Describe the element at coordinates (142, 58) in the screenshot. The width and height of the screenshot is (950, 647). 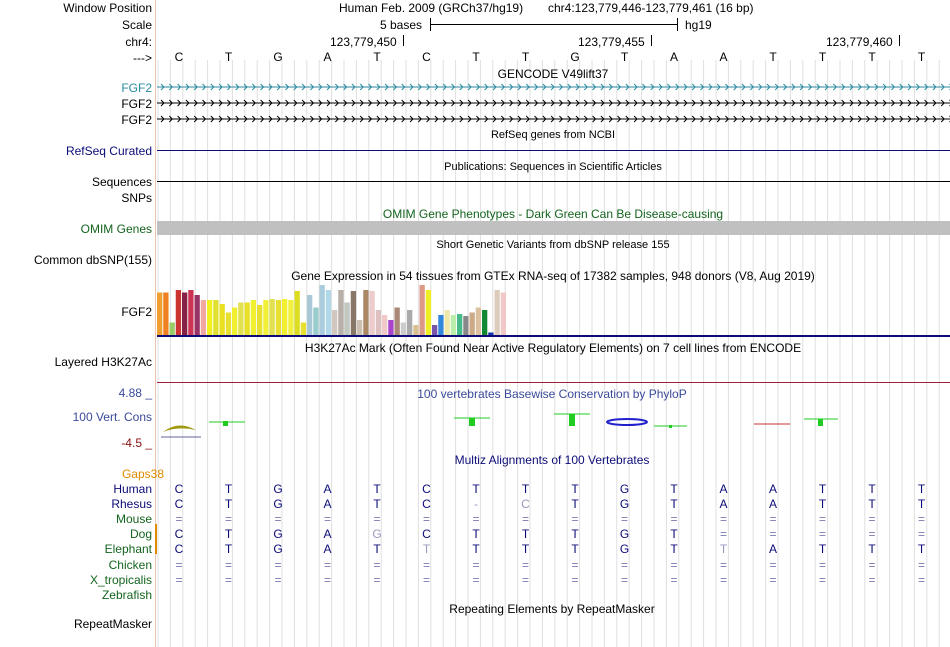
I see `strand-arrow-label: --->` at that location.